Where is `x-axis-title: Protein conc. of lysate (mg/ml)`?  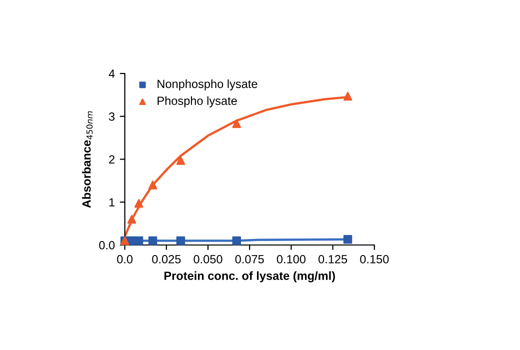
x-axis-title: Protein conc. of lysate (mg/ml) is located at coordinates (249, 276).